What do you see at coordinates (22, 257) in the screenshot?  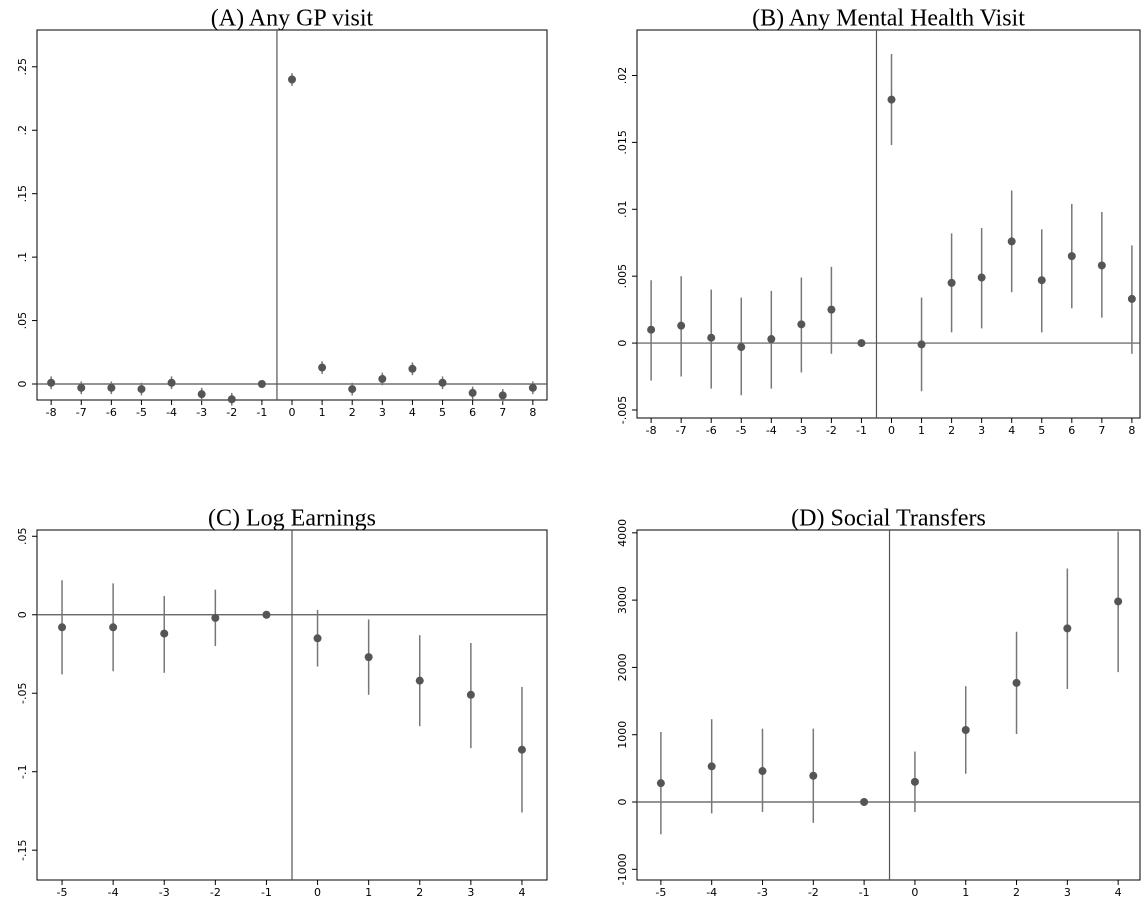 I see `y-tick-label: .1` at bounding box center [22, 257].